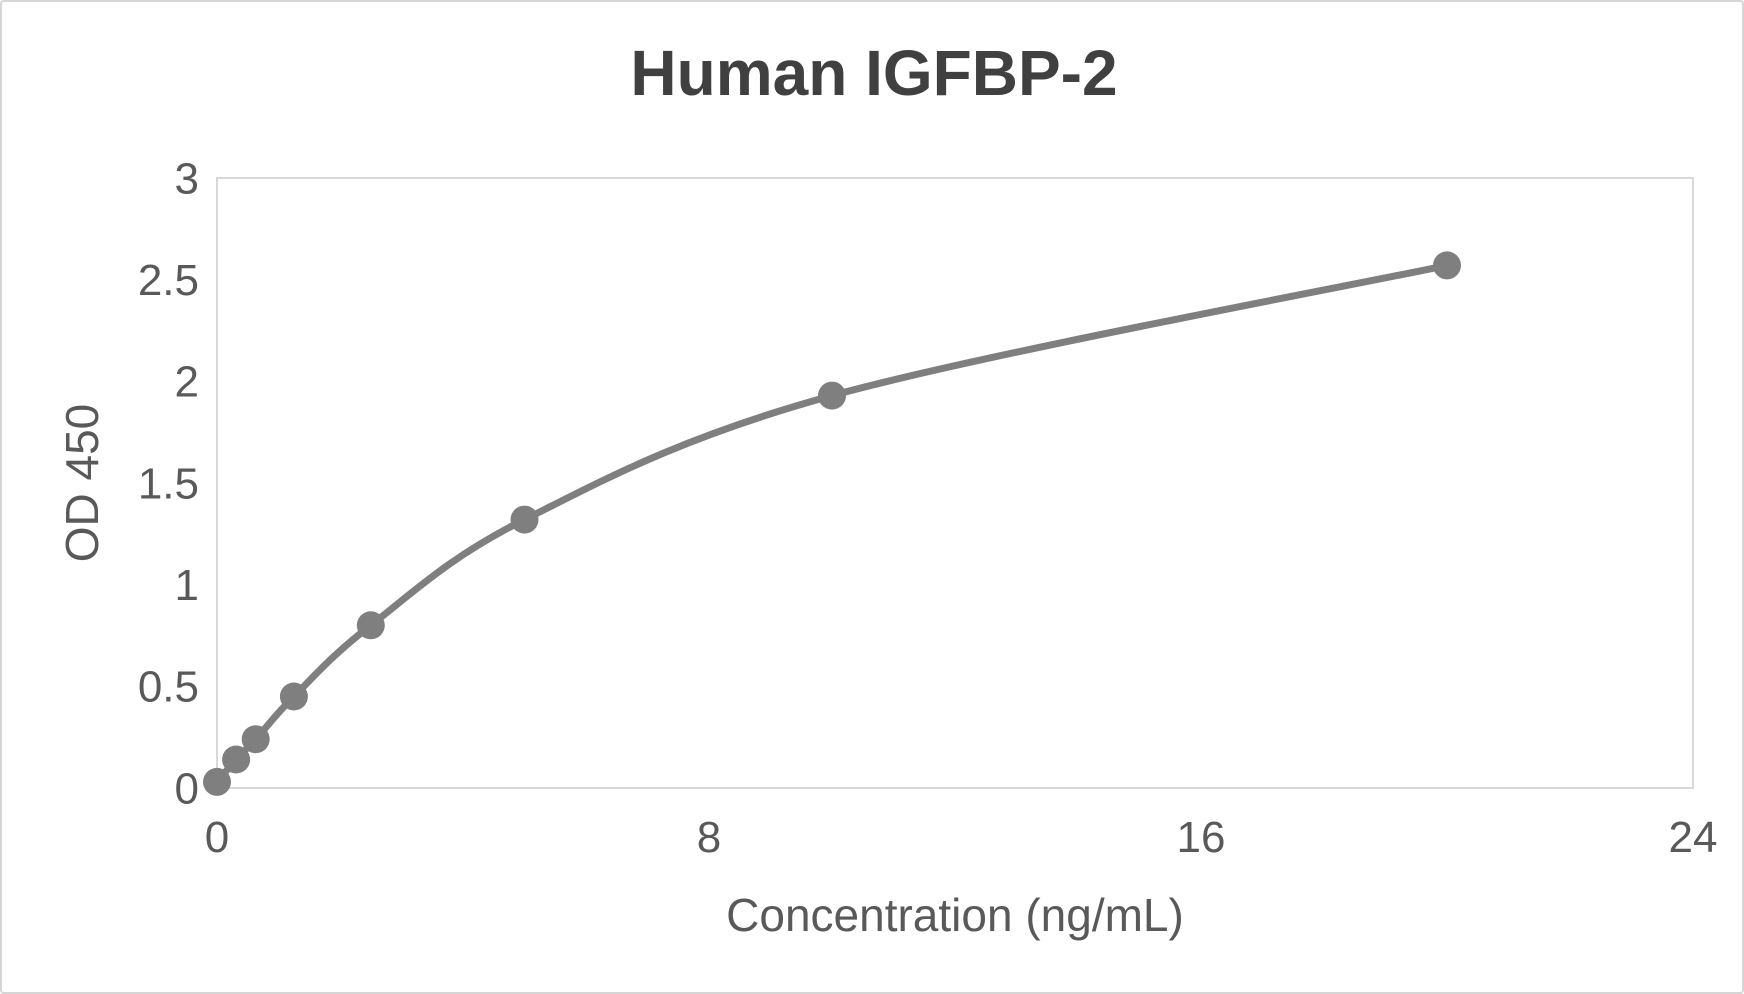  Describe the element at coordinates (187, 585) in the screenshot. I see `y-tick-label: 1` at that location.